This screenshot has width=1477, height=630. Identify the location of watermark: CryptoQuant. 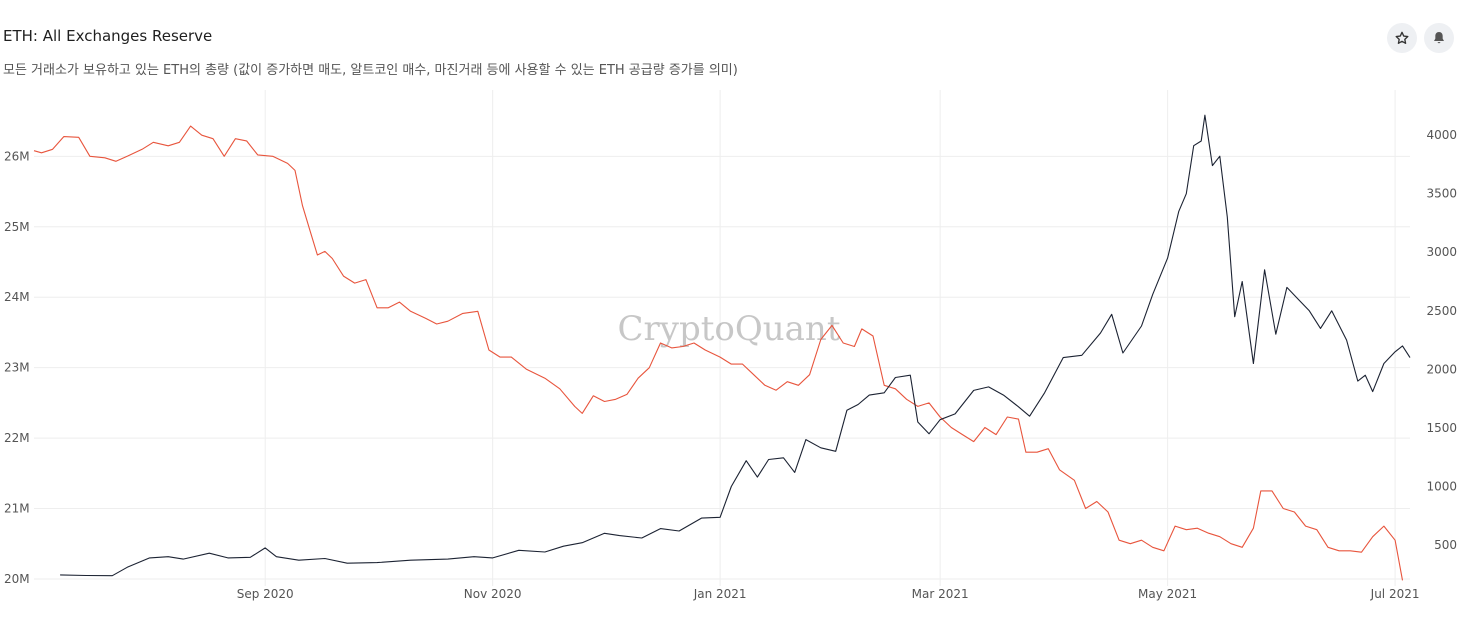
(729, 329).